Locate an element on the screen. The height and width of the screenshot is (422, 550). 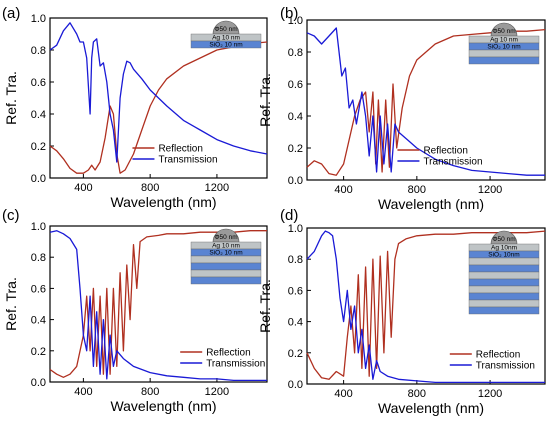
ag-layer-label: Ag 10nm is located at coordinates (504, 248).